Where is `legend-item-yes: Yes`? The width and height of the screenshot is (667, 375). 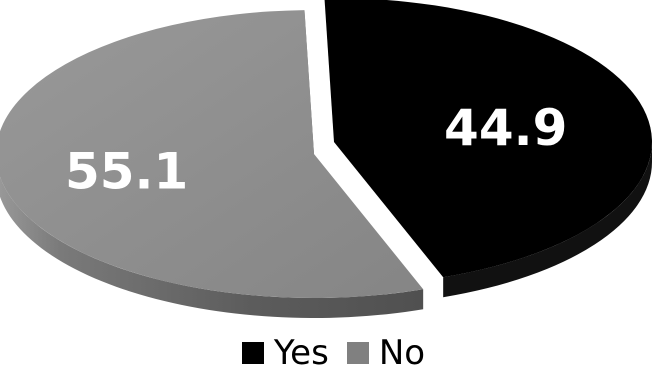
legend-item-yes: Yes is located at coordinates (285, 352).